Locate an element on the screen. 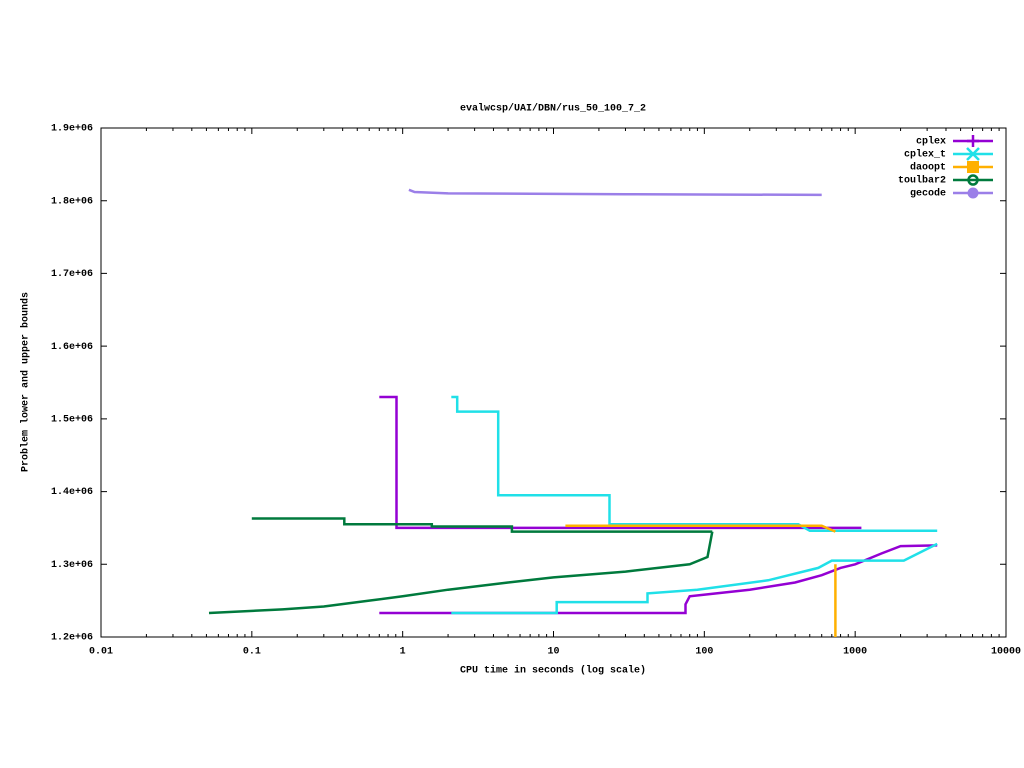 Image resolution: width=1024 pixels, height=768 pixels. legend-label: cplex is located at coordinates (931, 142).